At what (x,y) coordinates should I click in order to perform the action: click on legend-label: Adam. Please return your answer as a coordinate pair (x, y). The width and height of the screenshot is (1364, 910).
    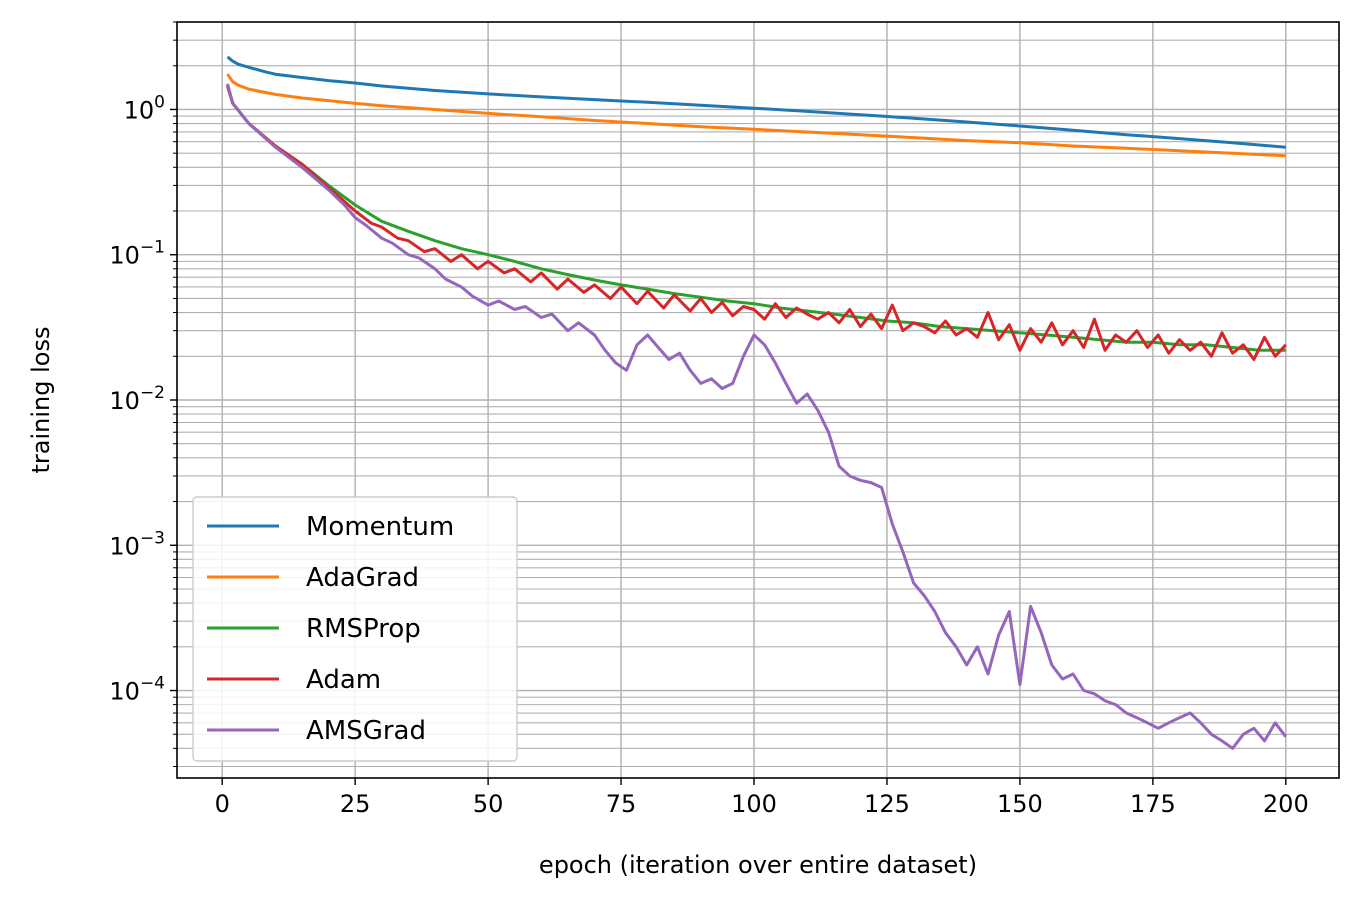
    Looking at the image, I should click on (343, 680).